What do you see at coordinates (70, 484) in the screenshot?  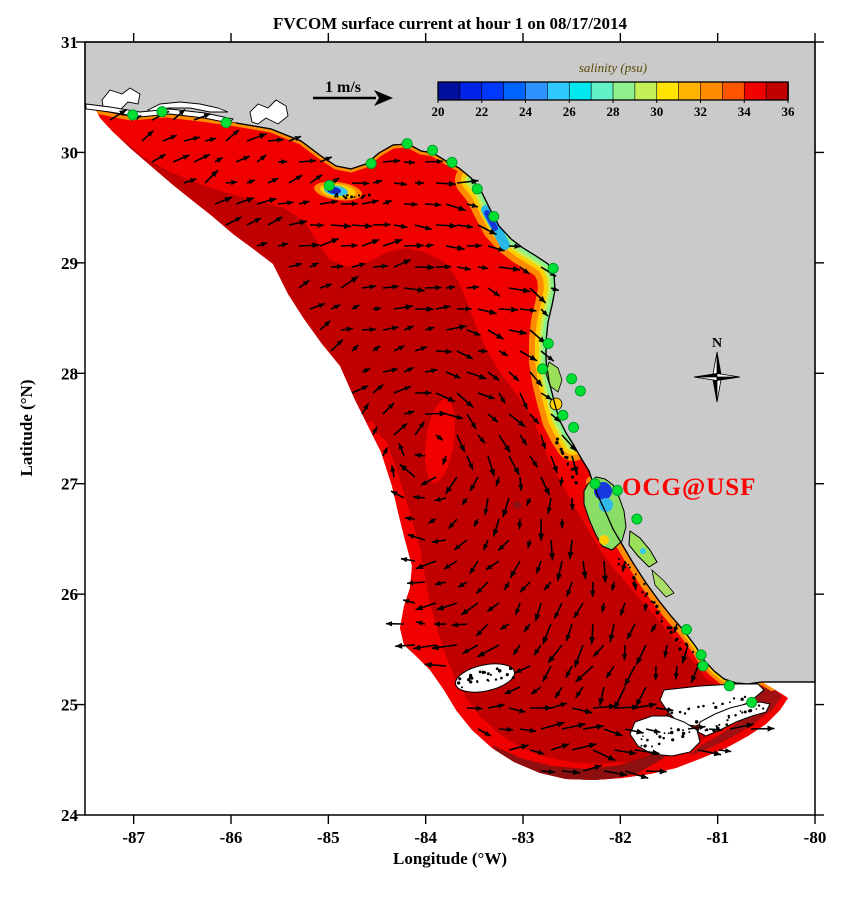 I see `y-tick-label: 27` at bounding box center [70, 484].